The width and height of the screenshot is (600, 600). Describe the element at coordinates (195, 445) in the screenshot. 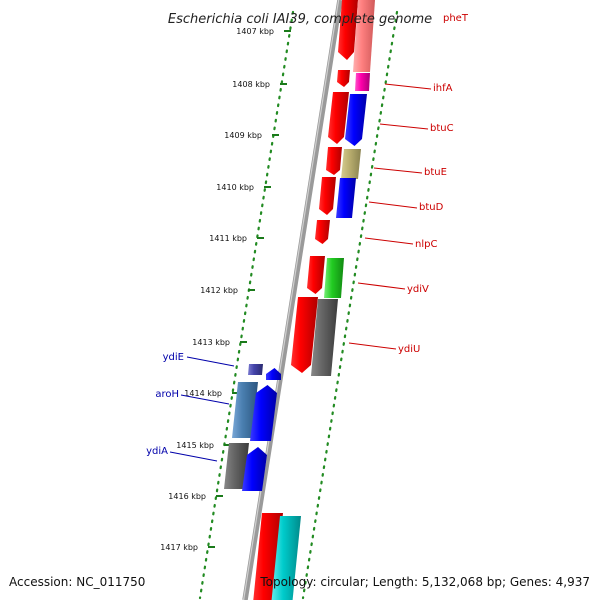

I see `kbp-tick-label: 1415 kbp` at that location.